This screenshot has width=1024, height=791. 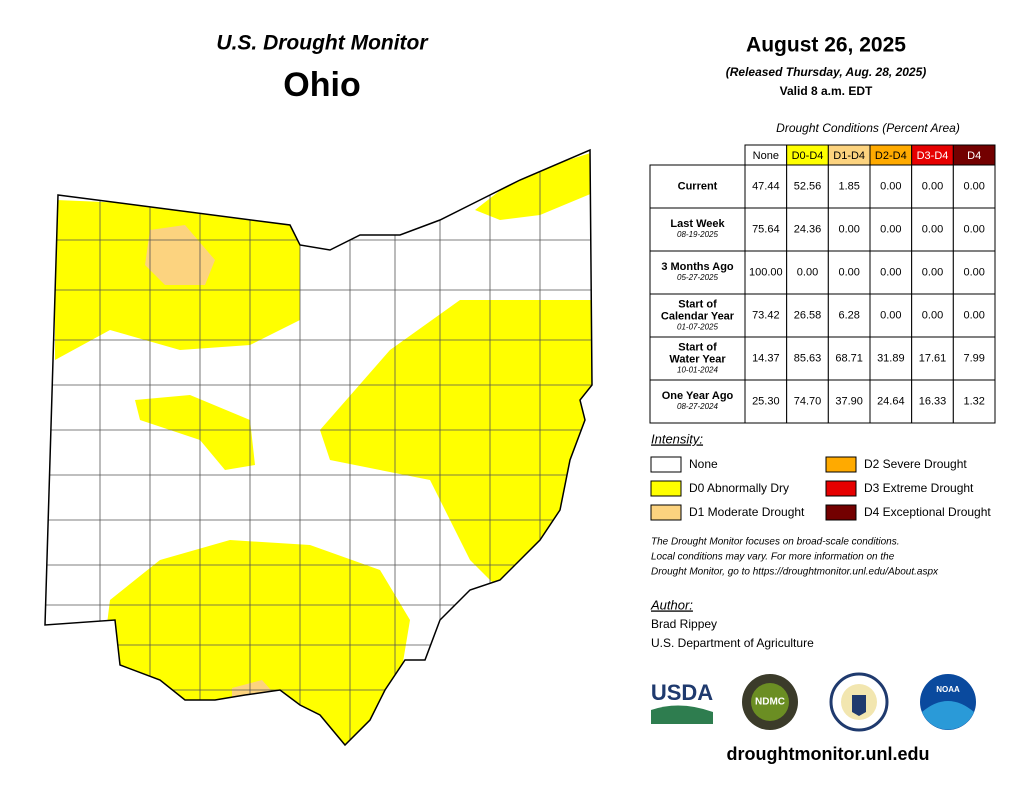 What do you see at coordinates (808, 358) in the screenshot?
I see `cell-value: 85.63` at bounding box center [808, 358].